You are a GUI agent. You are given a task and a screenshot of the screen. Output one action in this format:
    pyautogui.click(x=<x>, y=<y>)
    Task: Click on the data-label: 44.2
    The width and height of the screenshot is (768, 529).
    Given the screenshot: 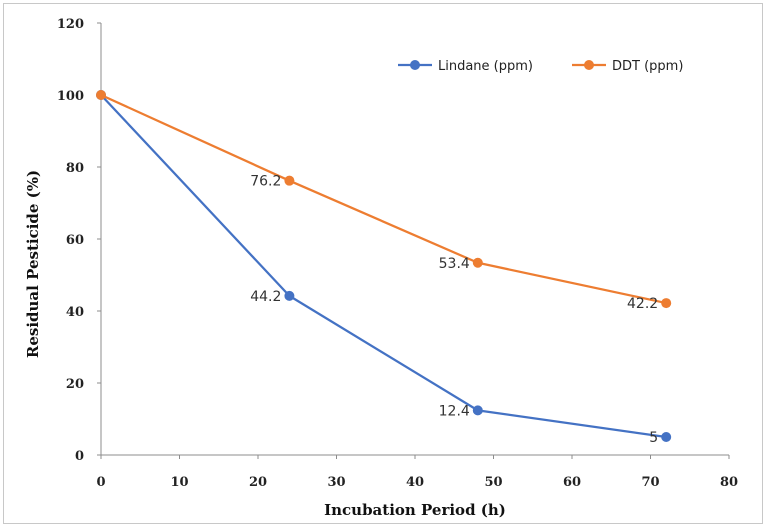 What is the action you would take?
    pyautogui.click(x=265, y=297)
    